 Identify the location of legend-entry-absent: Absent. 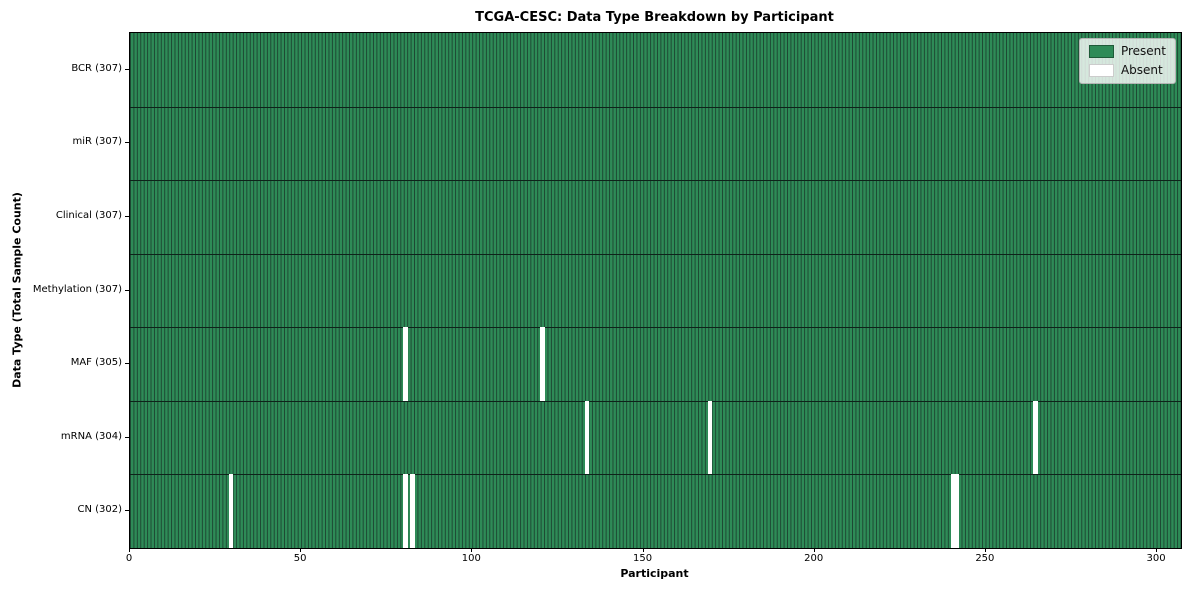
(1127, 70).